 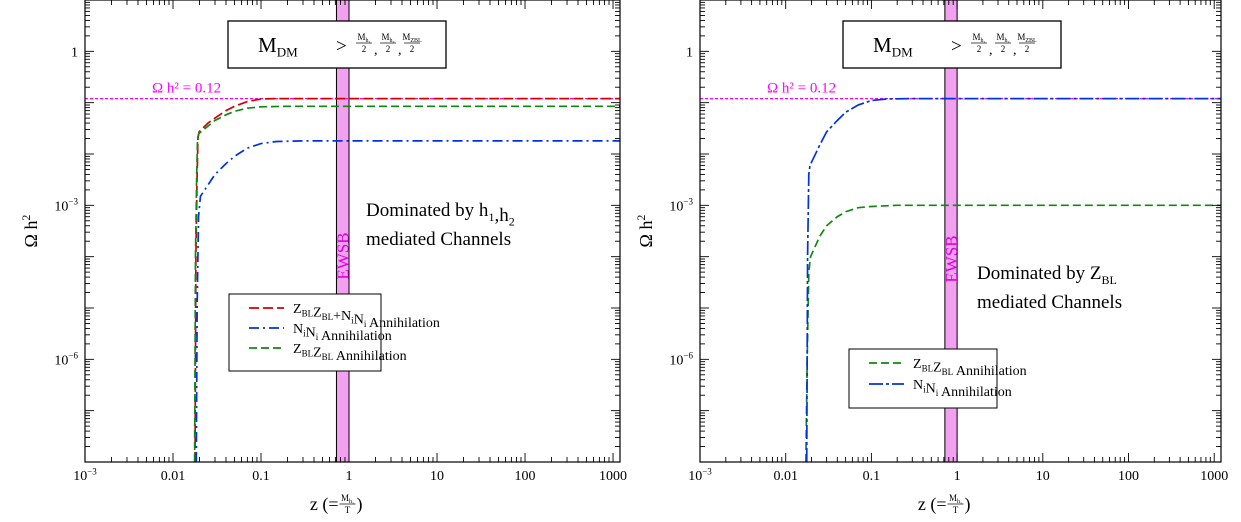 What do you see at coordinates (366, 316) in the screenshot?
I see `legend-entry-0: ZBLZBL+NiNi Annihilation` at bounding box center [366, 316].